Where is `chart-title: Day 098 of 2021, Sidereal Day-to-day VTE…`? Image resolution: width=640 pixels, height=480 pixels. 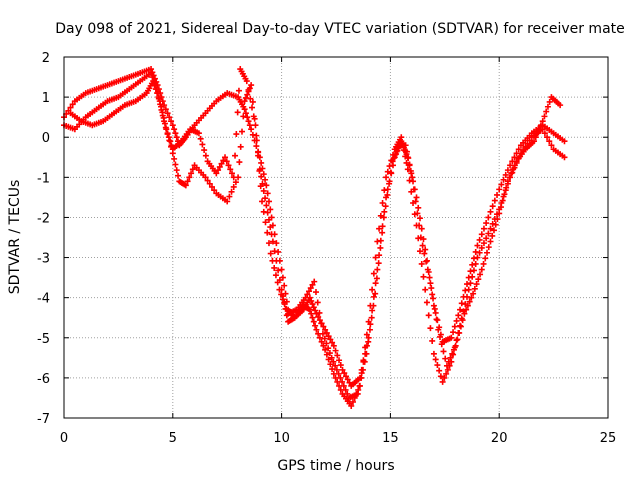 chart-title: Day 098 of 2021, Sidereal Day-to-day VTE… is located at coordinates (340, 29).